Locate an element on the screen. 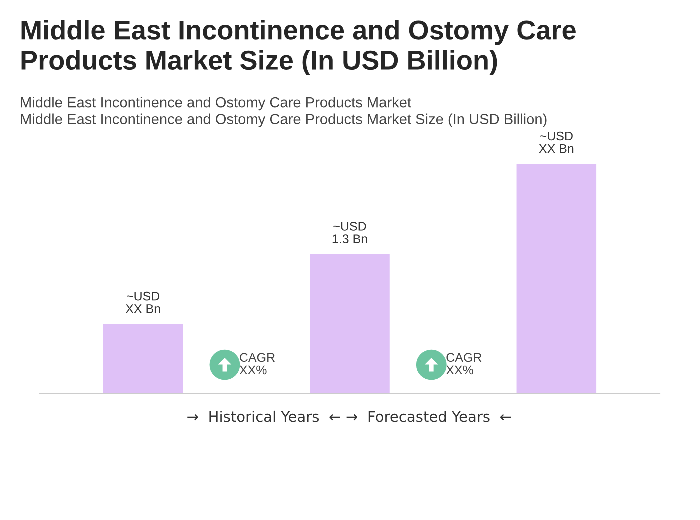 Image resolution: width=700 pixels, height=520 pixels. chart-subtitle: Middle East Incontinence and Ostomy Care Products Market Middle East Incontinence and Ostomy Care Products Market Size (In USD Billion) is located at coordinates (284, 112).